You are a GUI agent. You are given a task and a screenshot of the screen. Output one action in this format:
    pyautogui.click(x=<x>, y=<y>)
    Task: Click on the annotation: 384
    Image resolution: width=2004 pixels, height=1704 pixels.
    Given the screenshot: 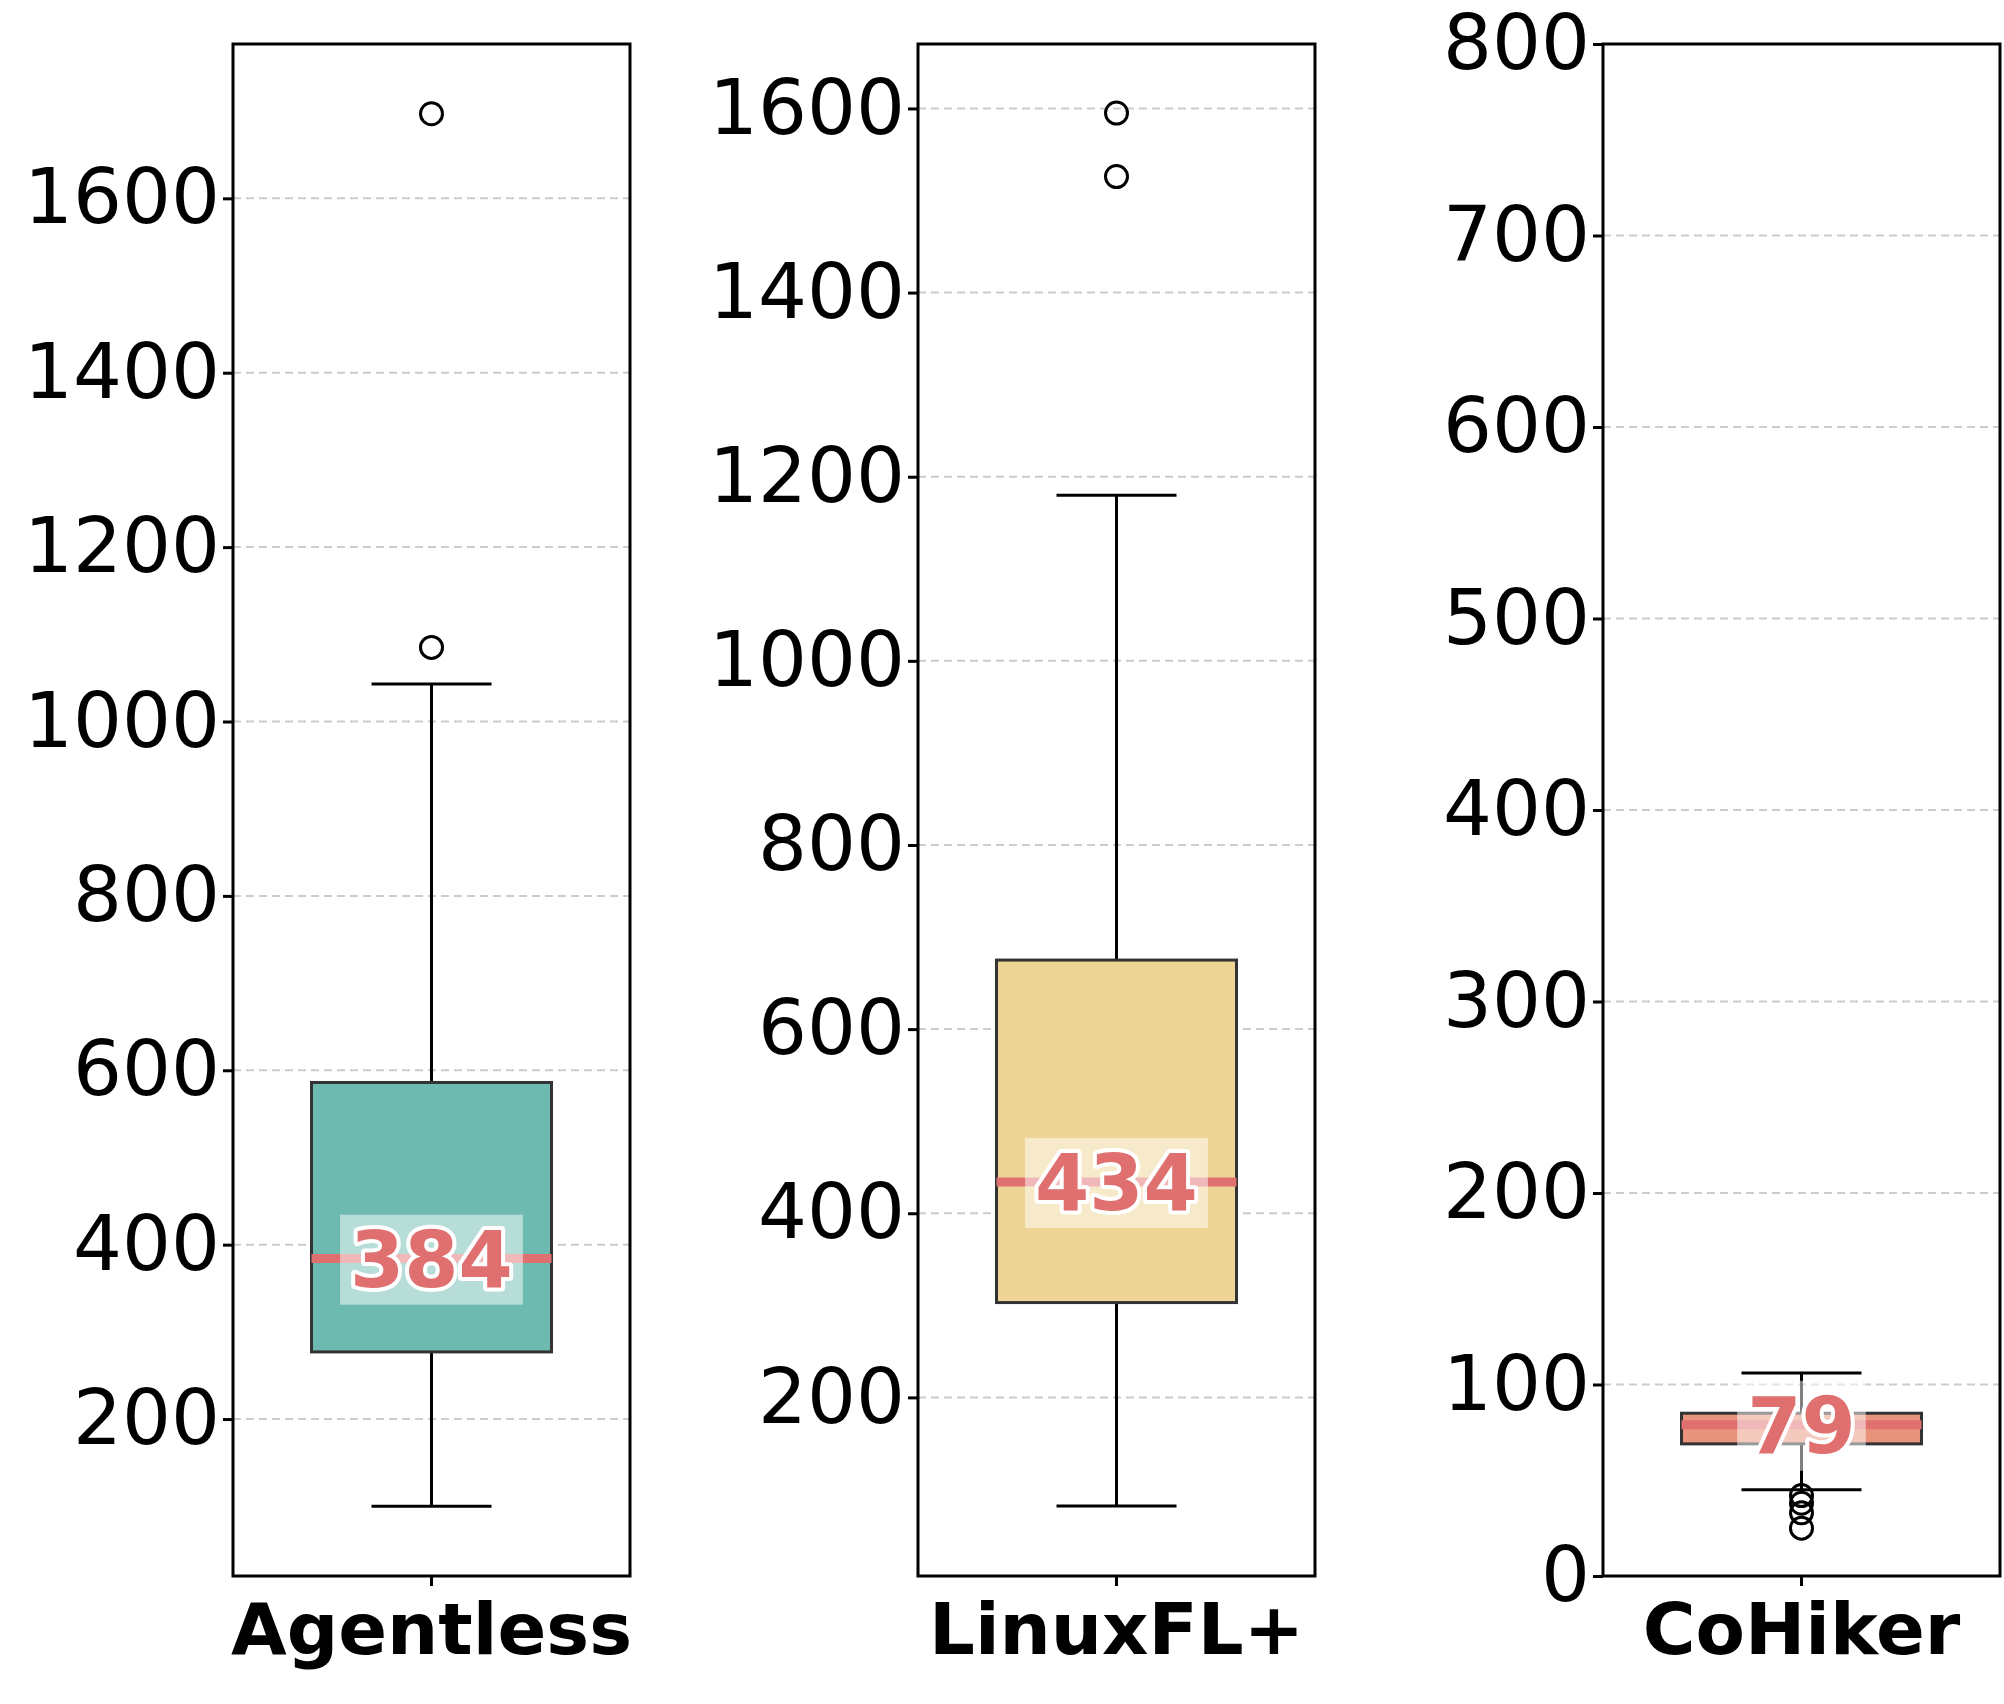 What is the action you would take?
    pyautogui.click(x=431, y=1259)
    